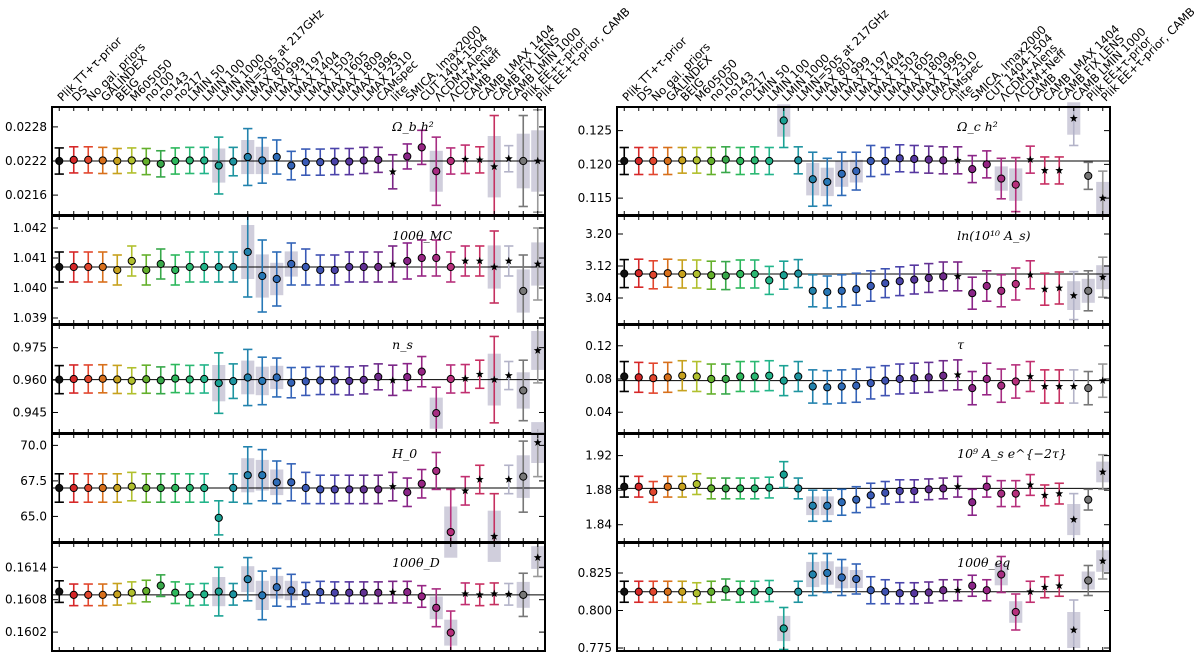 This screenshot has width=1200, height=657. What do you see at coordinates (598, 346) in the screenshot?
I see `y-tick-label: 0.12` at bounding box center [598, 346].